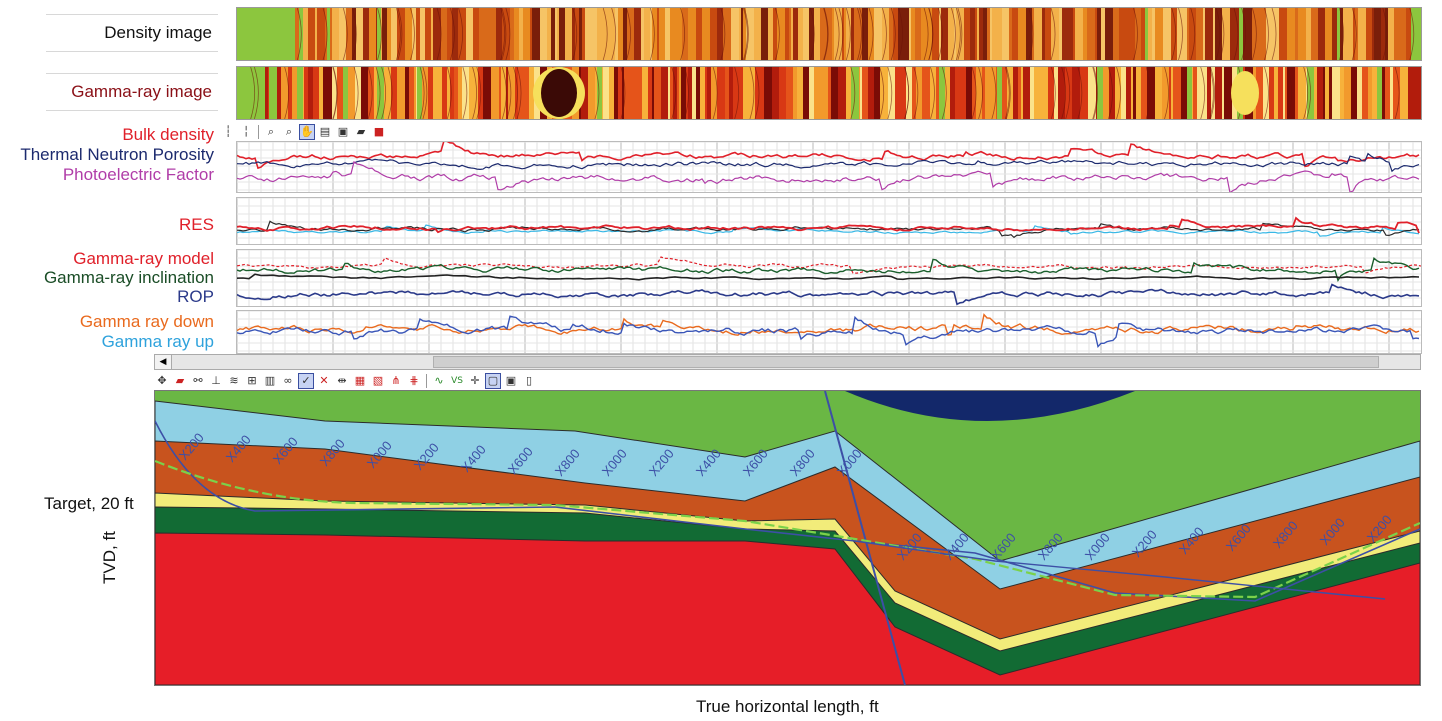 The image size is (1442, 721). Describe the element at coordinates (529, 380) in the screenshot. I see `page-icon: ▯` at that location.